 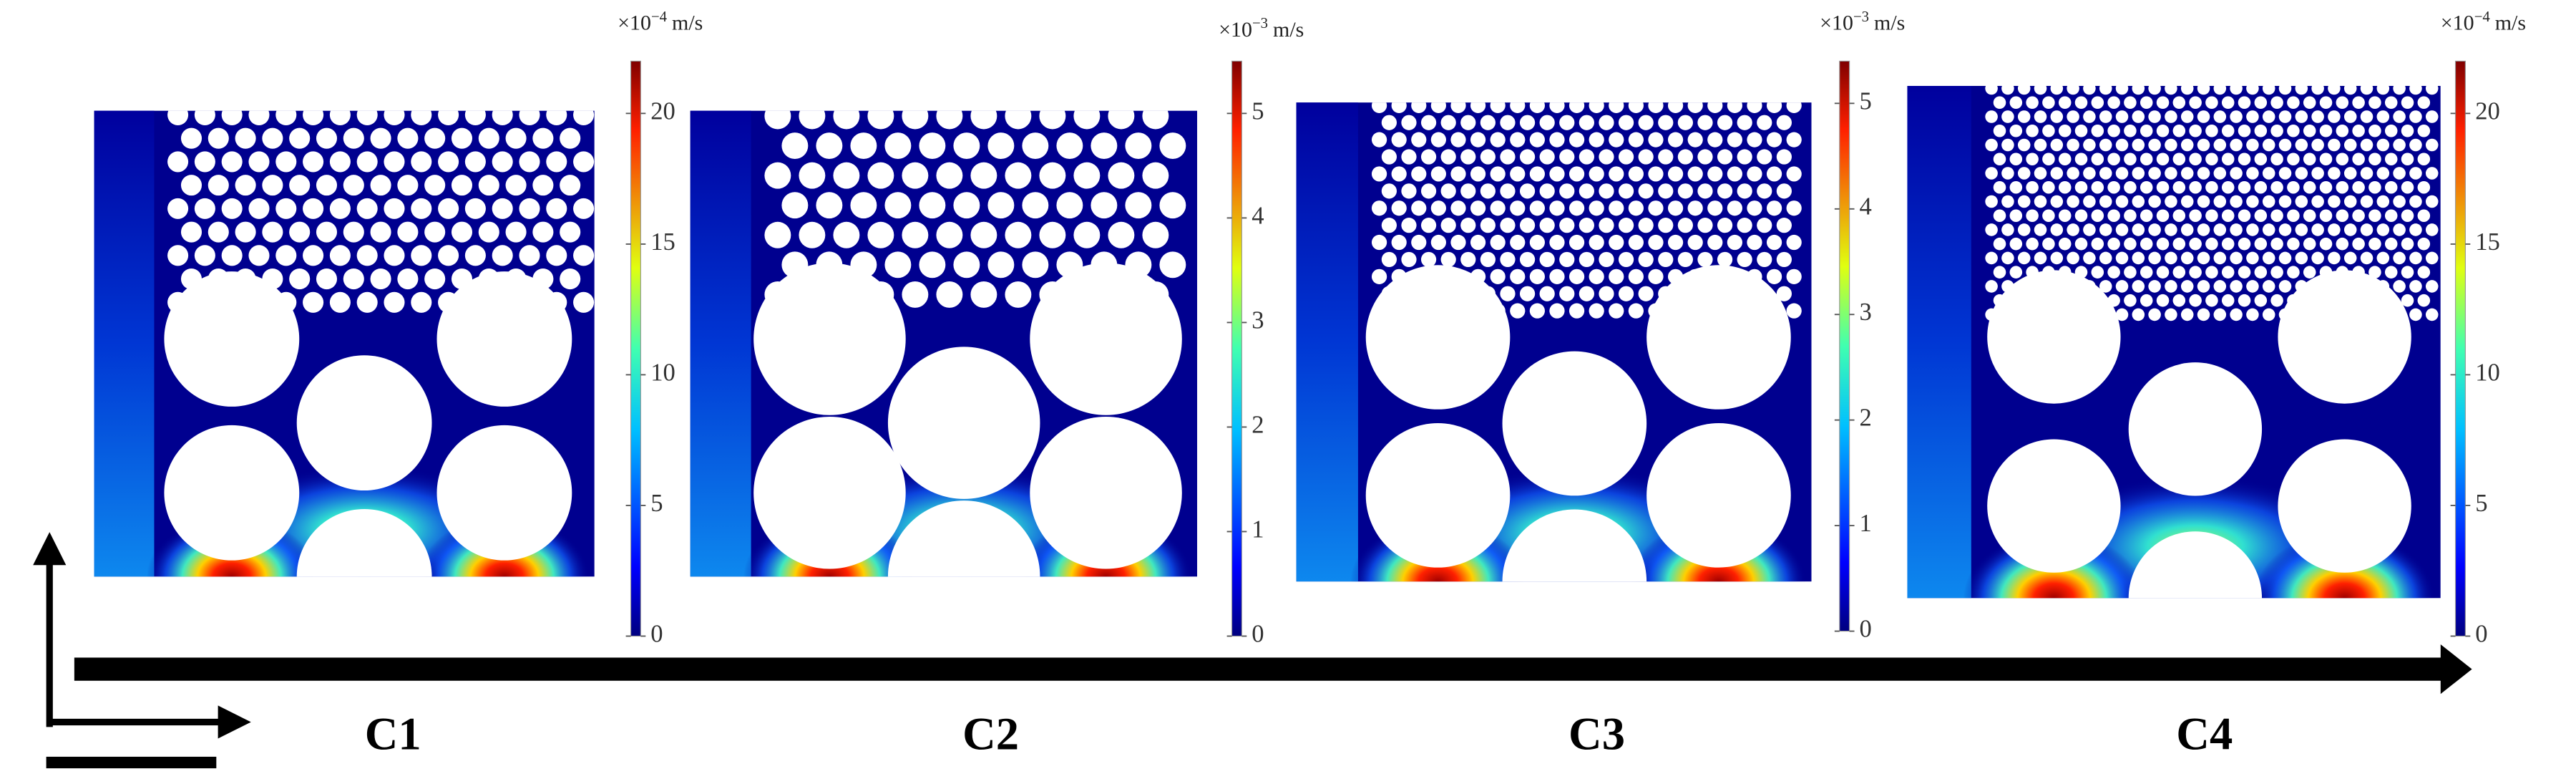 What do you see at coordinates (1865, 628) in the screenshot?
I see `tick-label: 0` at bounding box center [1865, 628].